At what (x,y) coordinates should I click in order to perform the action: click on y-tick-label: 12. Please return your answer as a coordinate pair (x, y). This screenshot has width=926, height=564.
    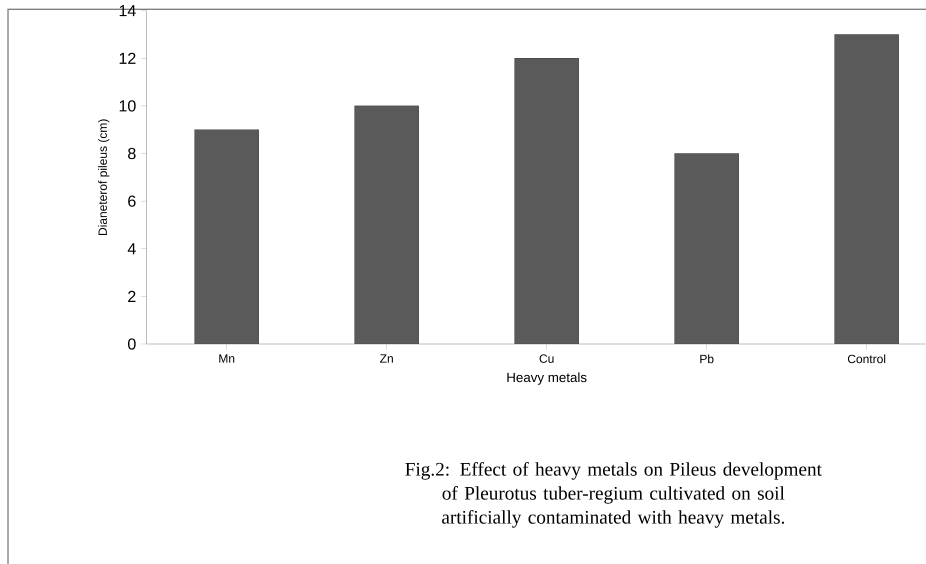
    Looking at the image, I should click on (128, 58).